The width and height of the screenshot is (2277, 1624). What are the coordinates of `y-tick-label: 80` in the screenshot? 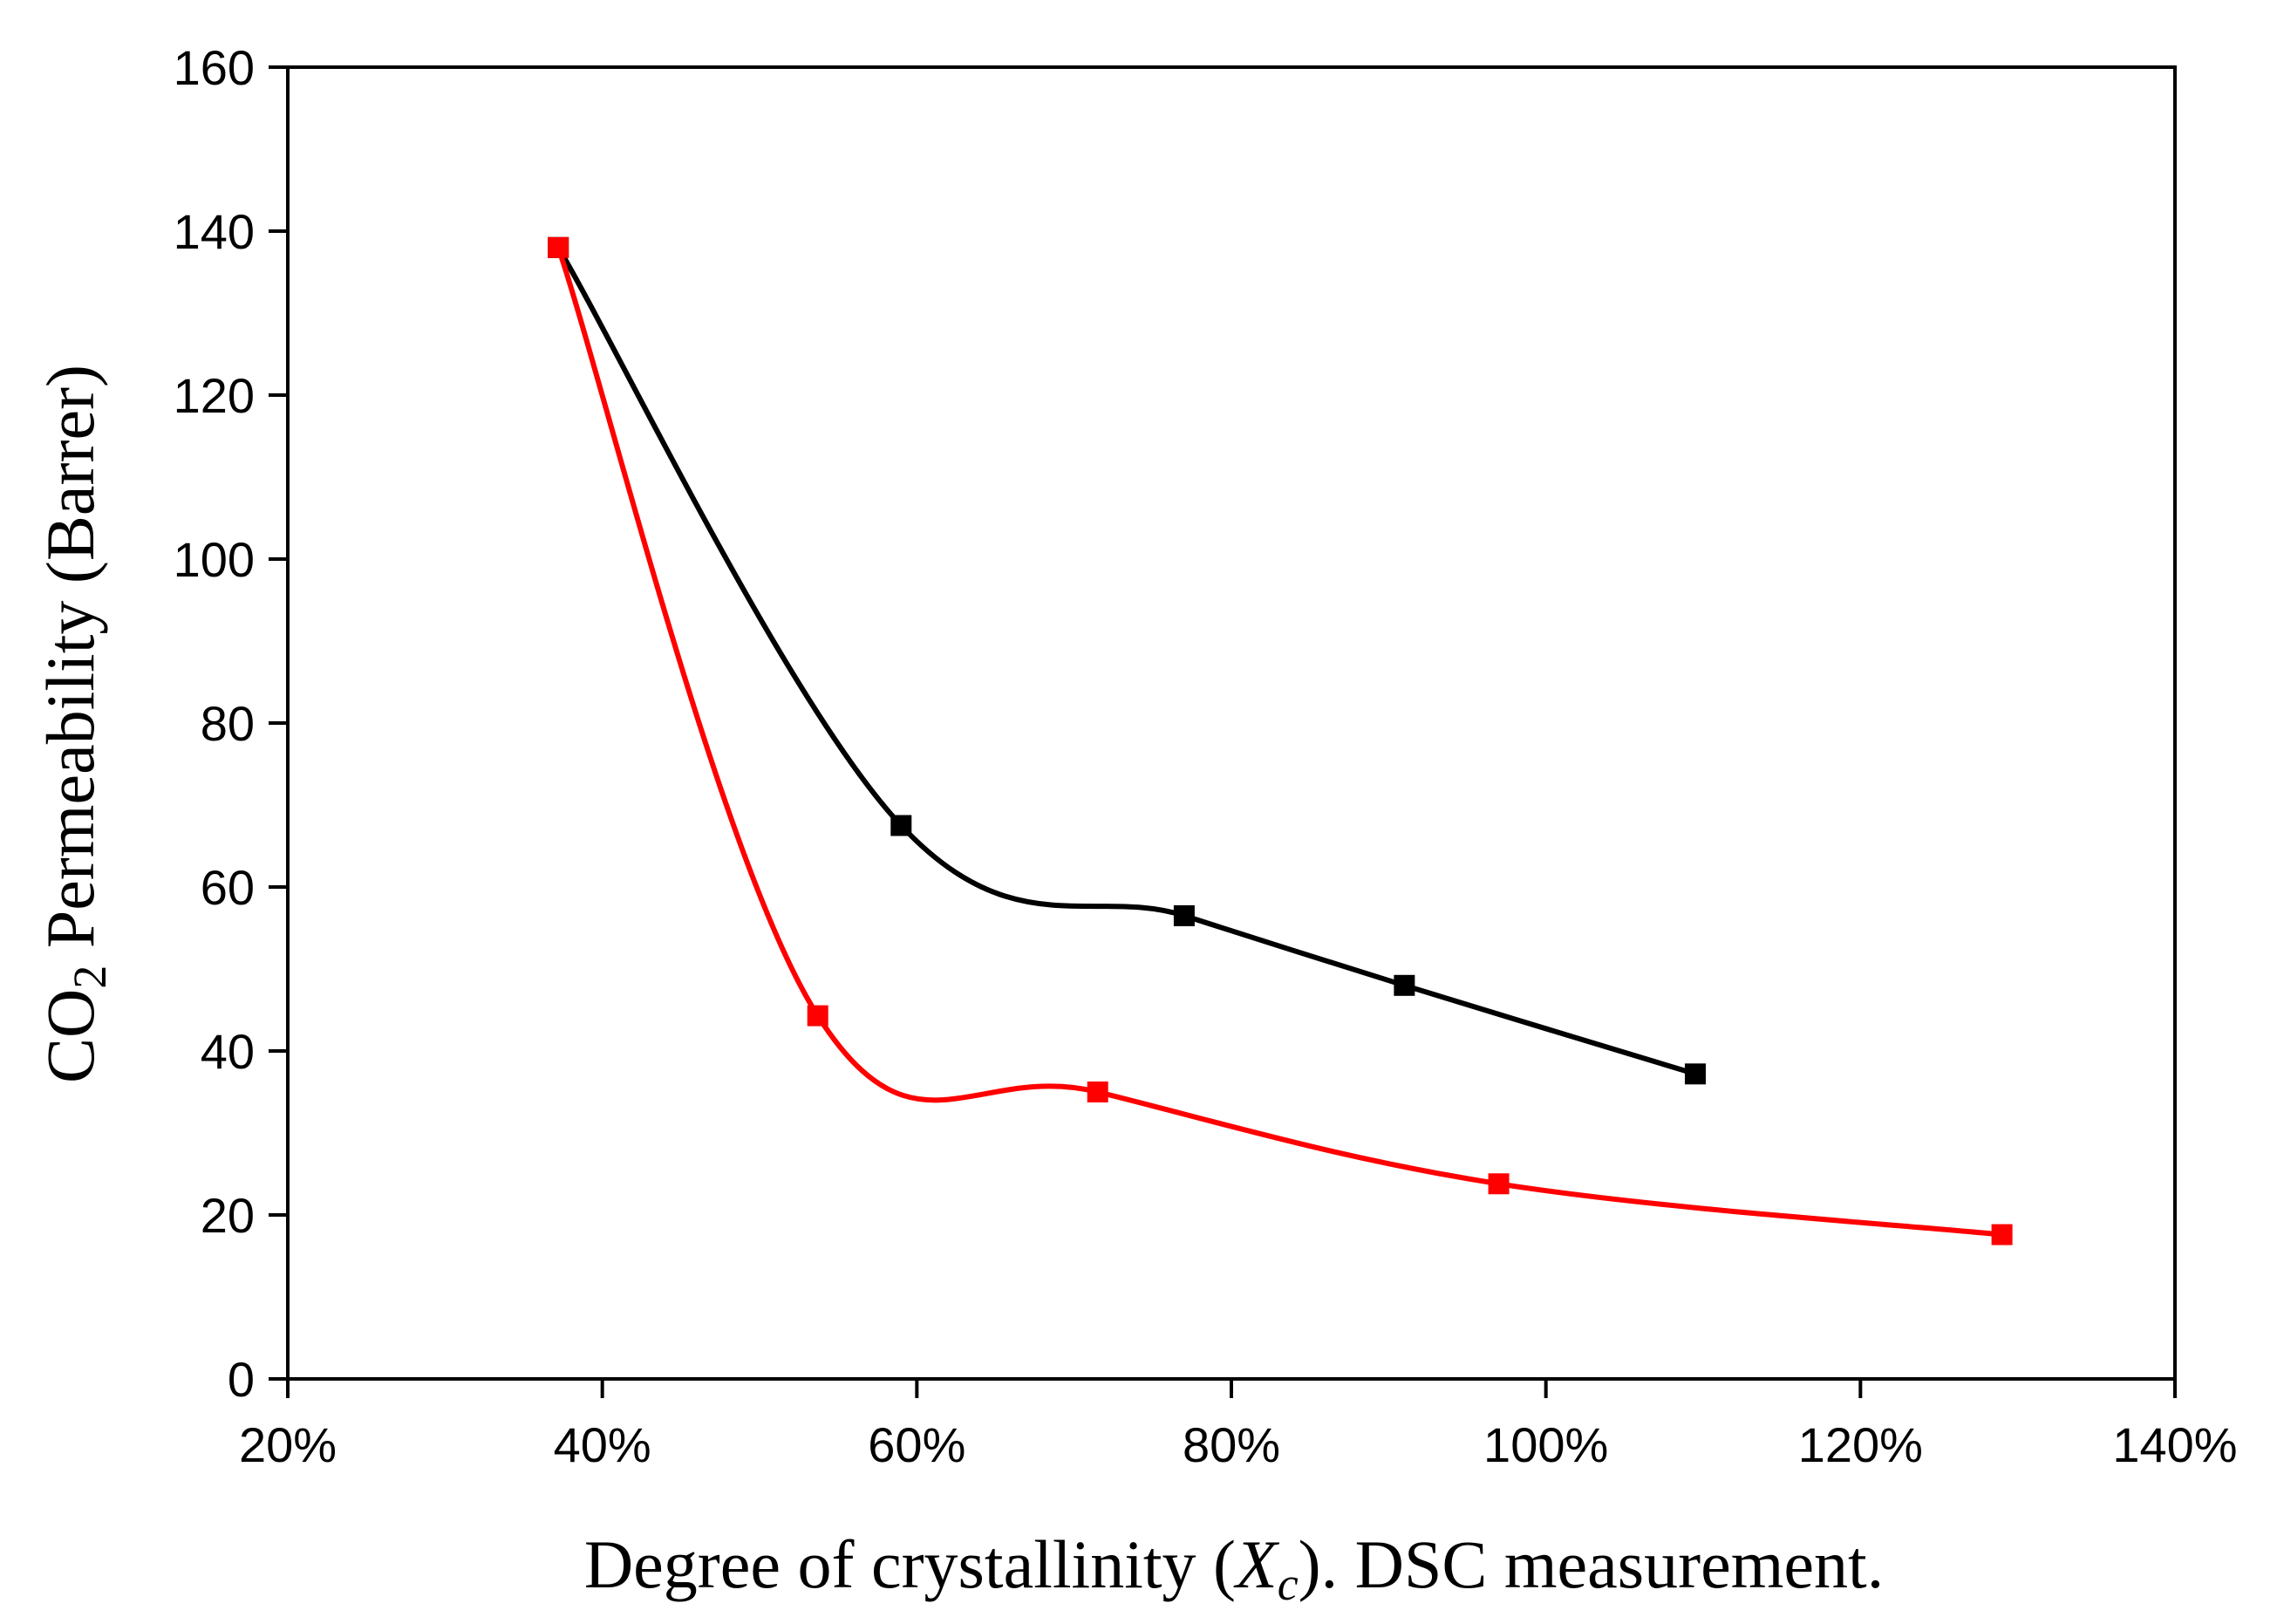 It's located at (228, 723).